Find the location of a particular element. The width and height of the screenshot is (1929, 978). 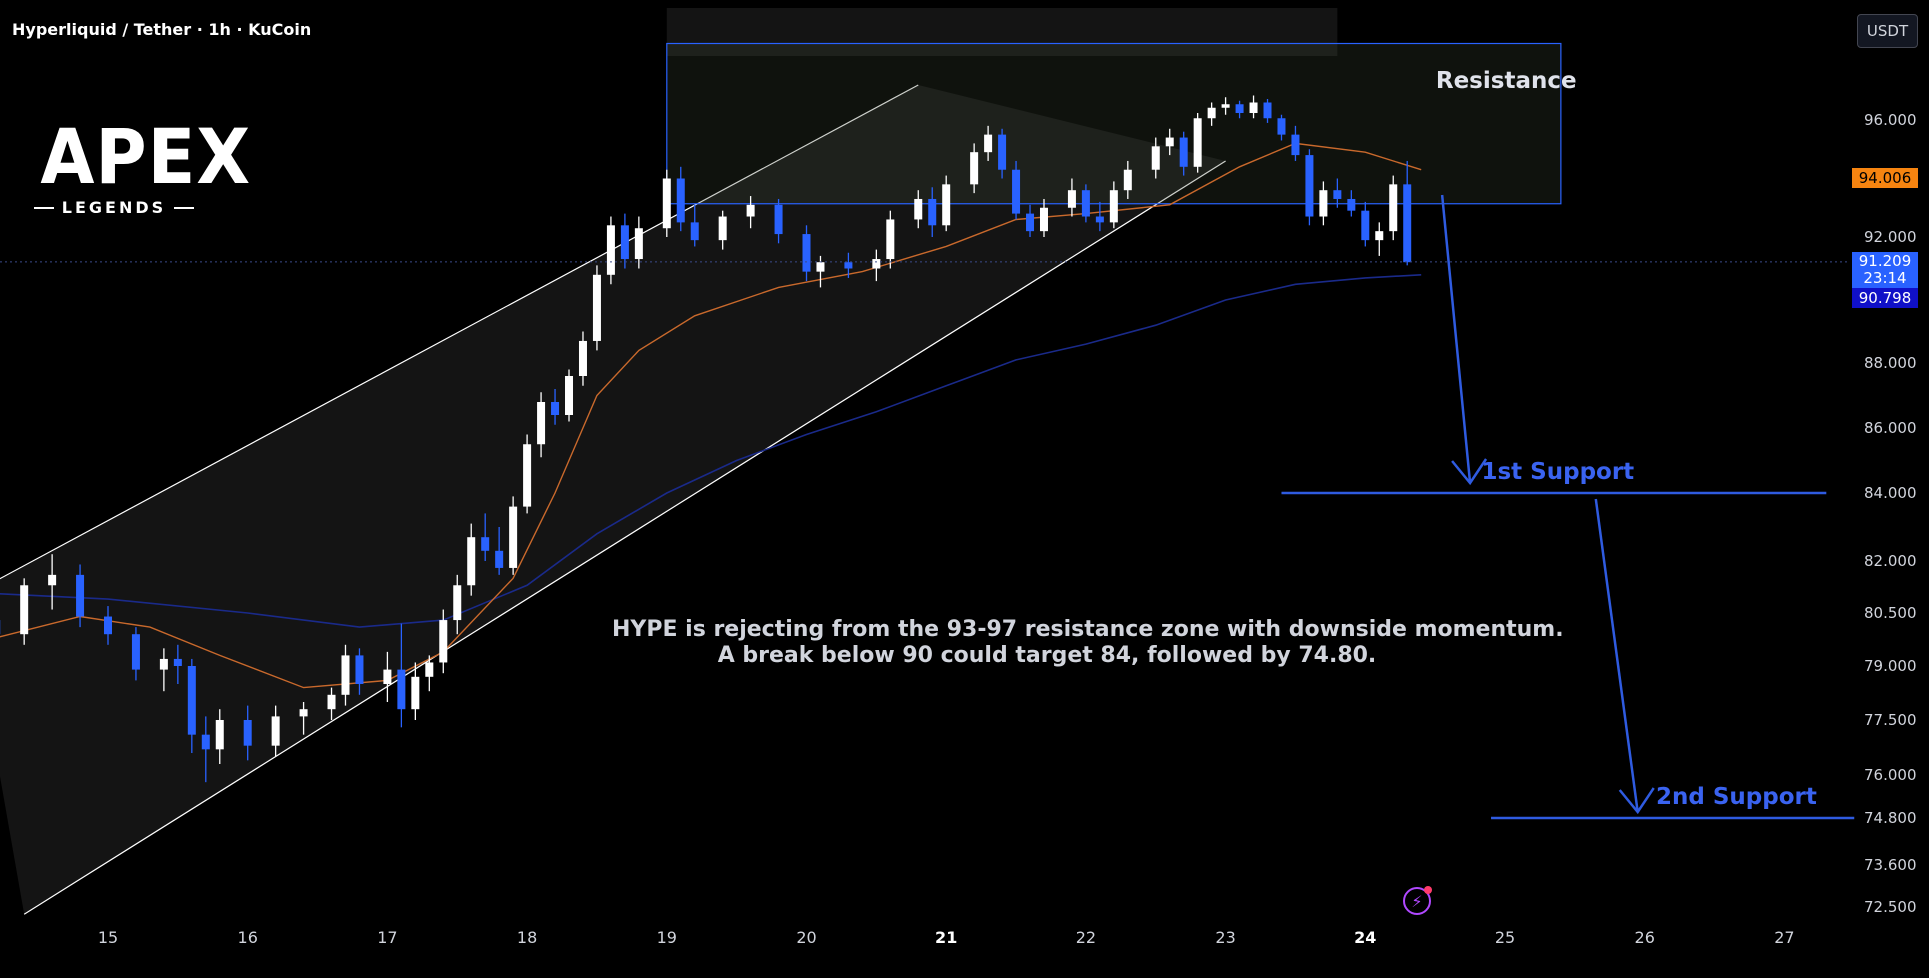

y-tick-label: 88.000 is located at coordinates (1890, 363).